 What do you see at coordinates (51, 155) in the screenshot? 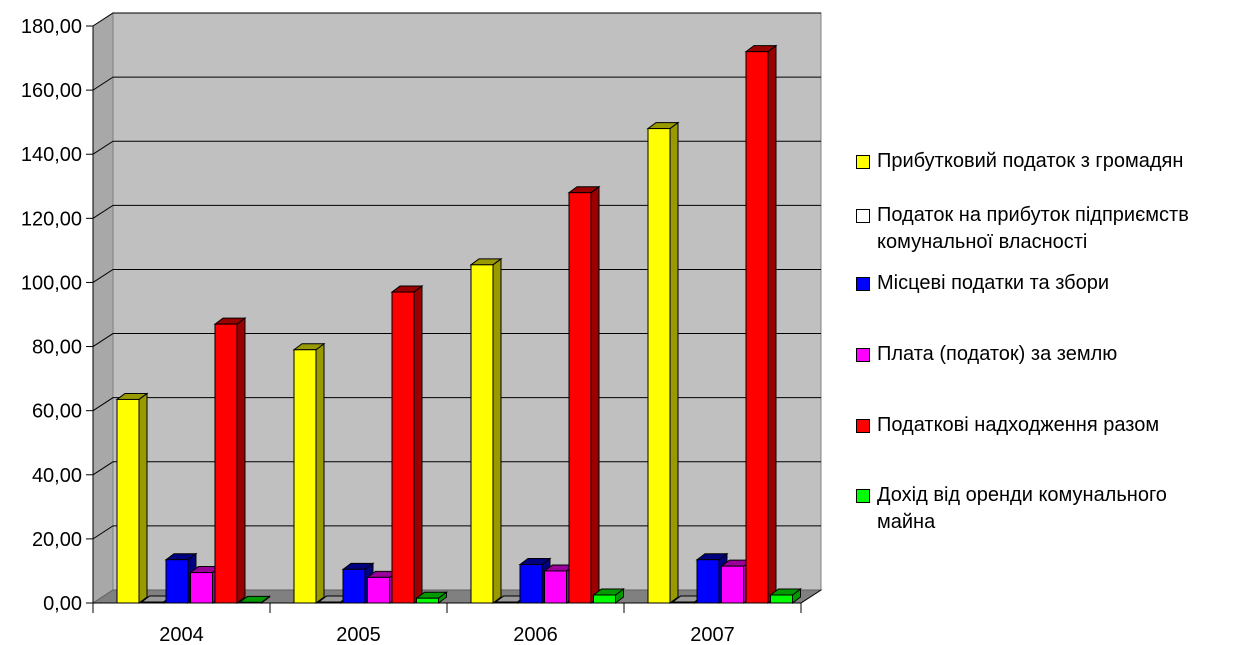
I see `y-tick-label: 140,00` at bounding box center [51, 155].